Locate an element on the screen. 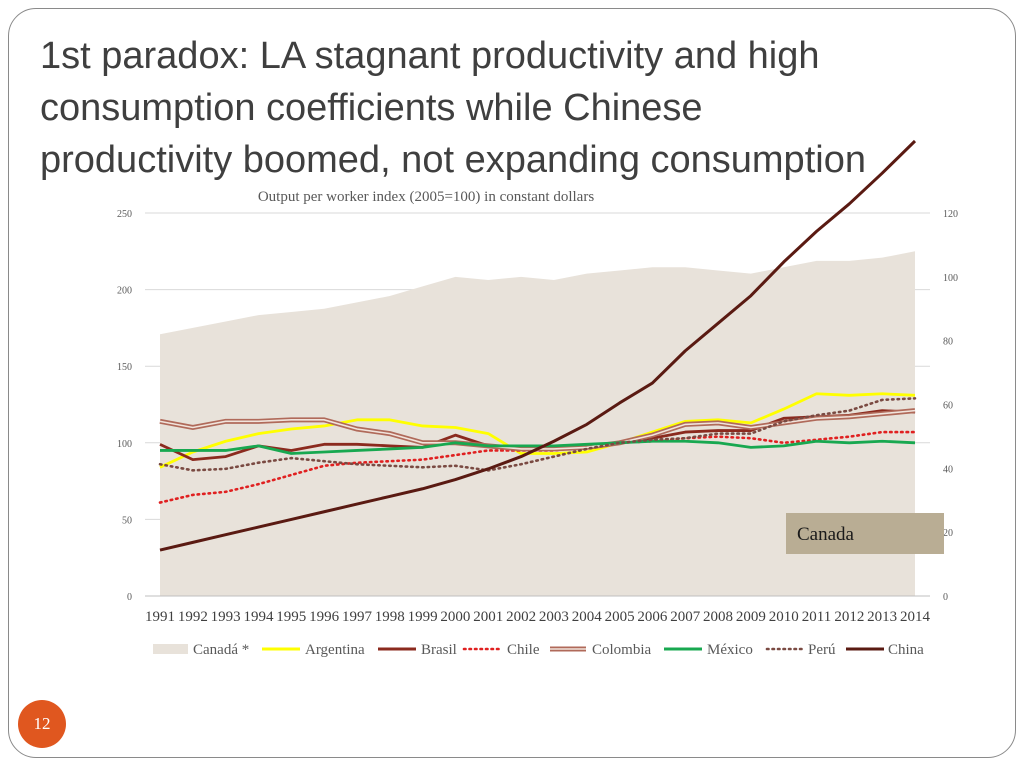  x-tick-label: 2014 is located at coordinates (915, 617).